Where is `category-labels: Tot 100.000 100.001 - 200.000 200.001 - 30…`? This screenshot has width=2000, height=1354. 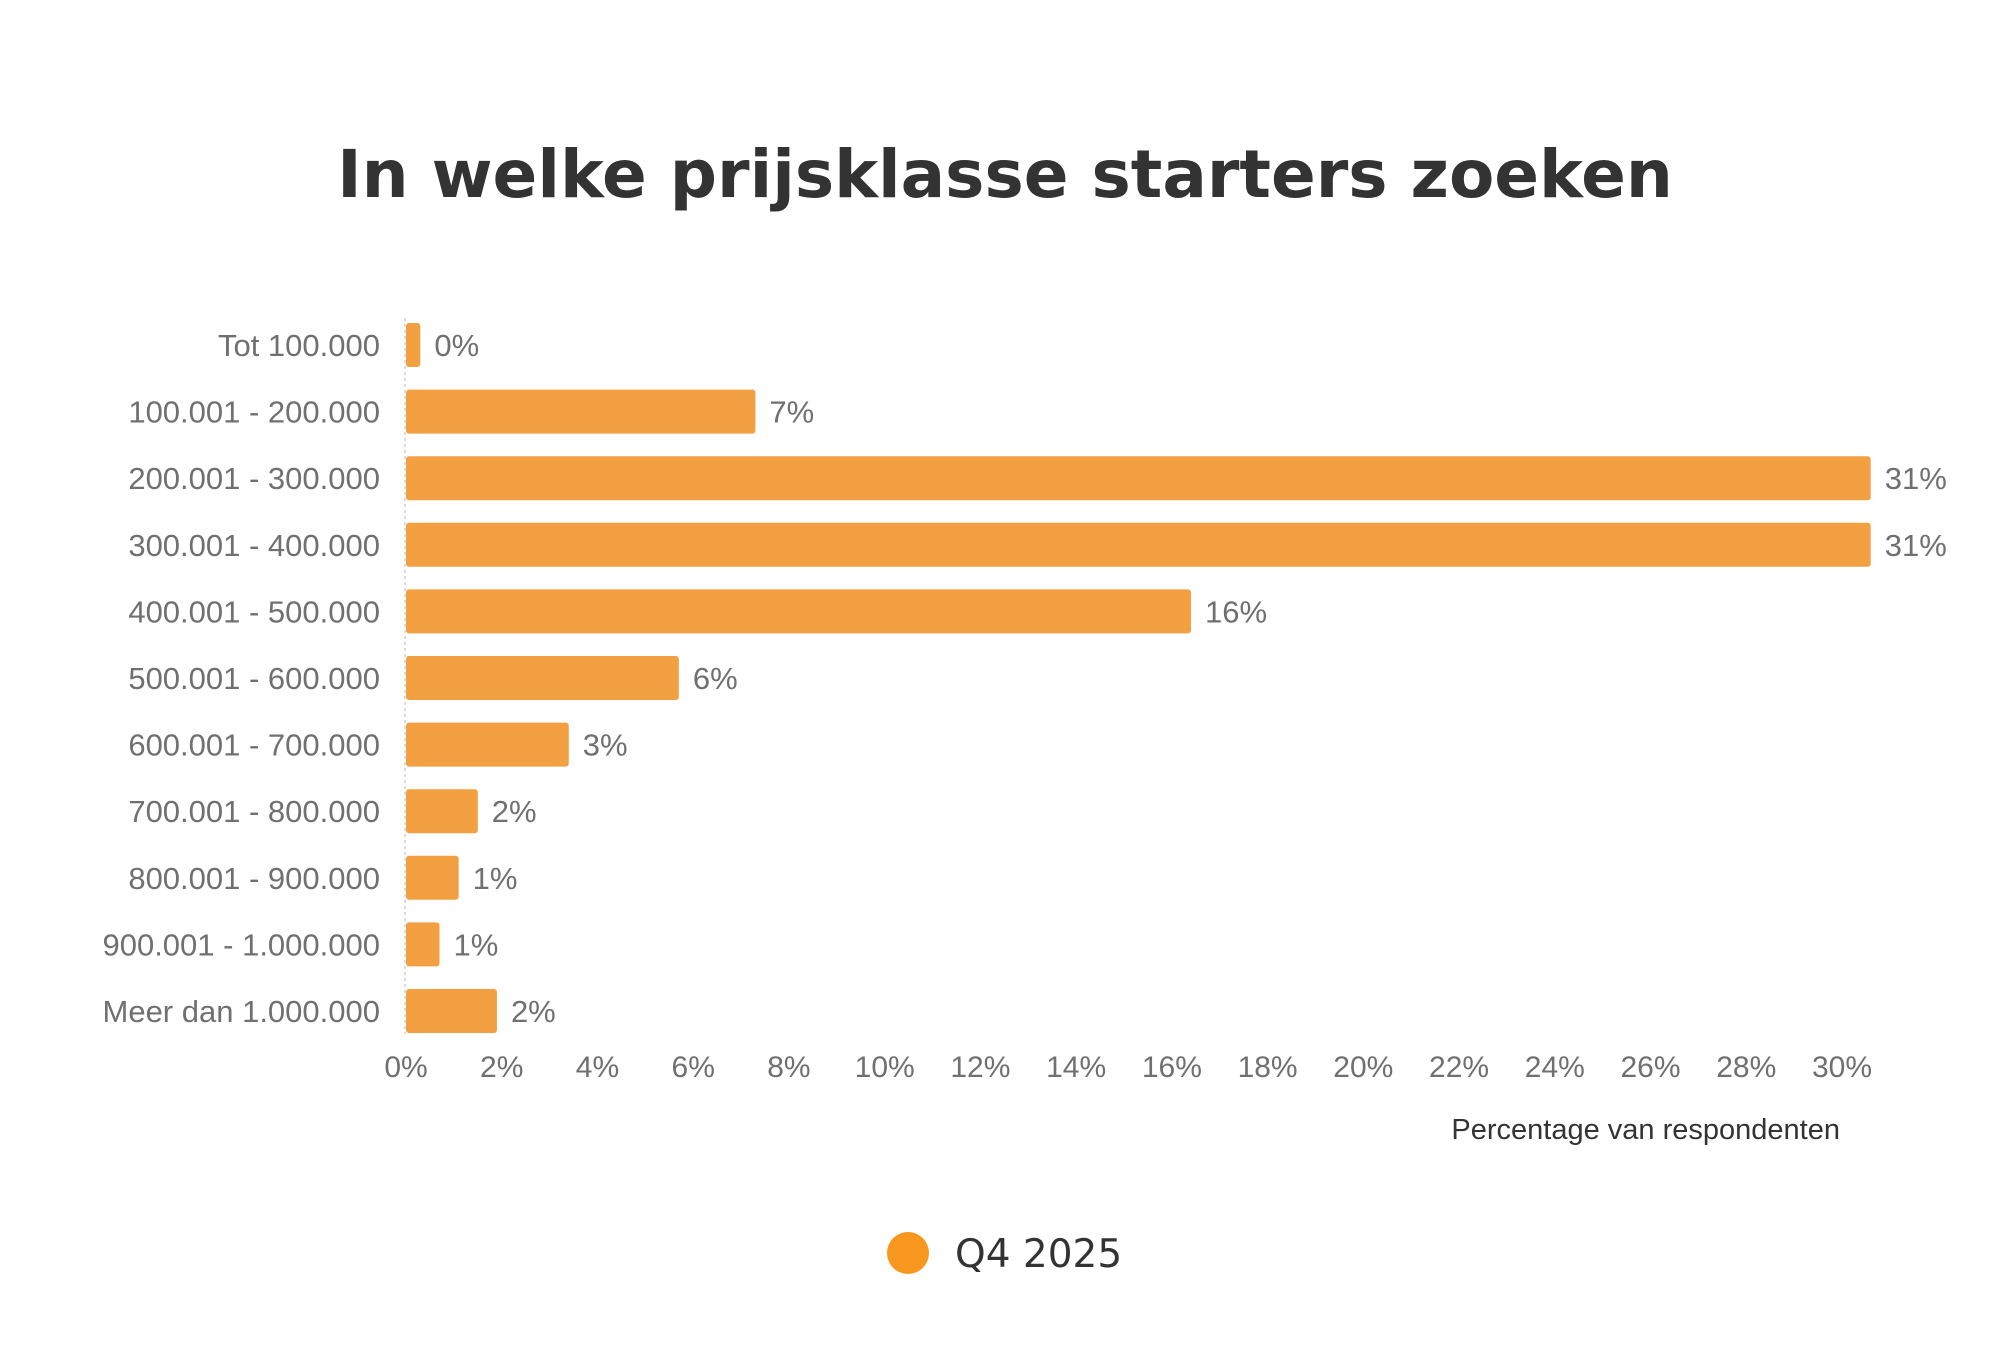 category-labels: Tot 100.000 100.001 - 200.000 200.001 - 30… is located at coordinates (241, 678).